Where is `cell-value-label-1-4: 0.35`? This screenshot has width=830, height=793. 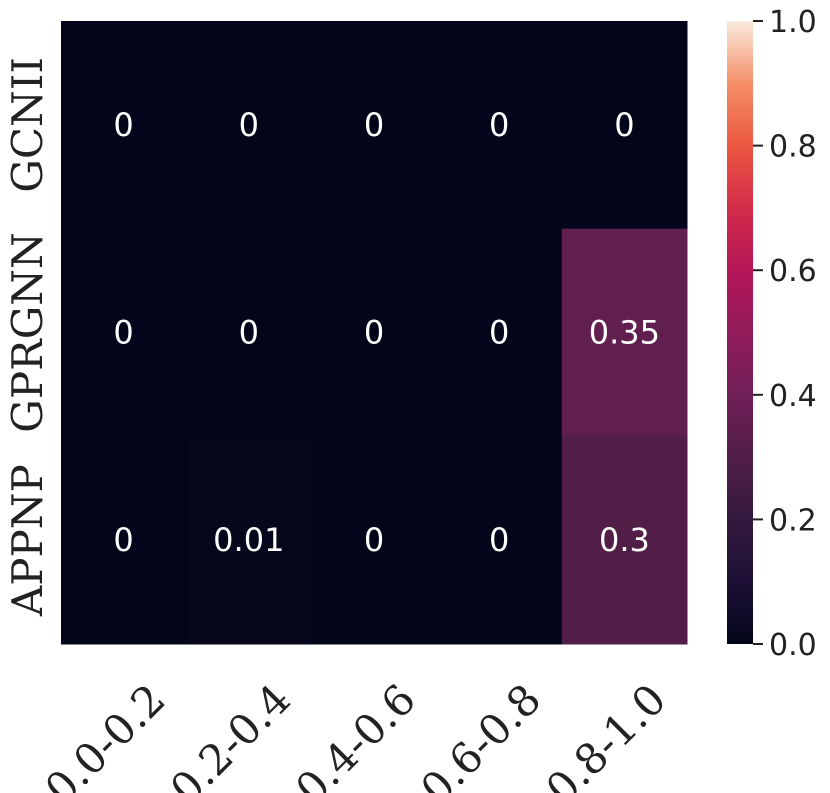 cell-value-label-1-4: 0.35 is located at coordinates (624, 333).